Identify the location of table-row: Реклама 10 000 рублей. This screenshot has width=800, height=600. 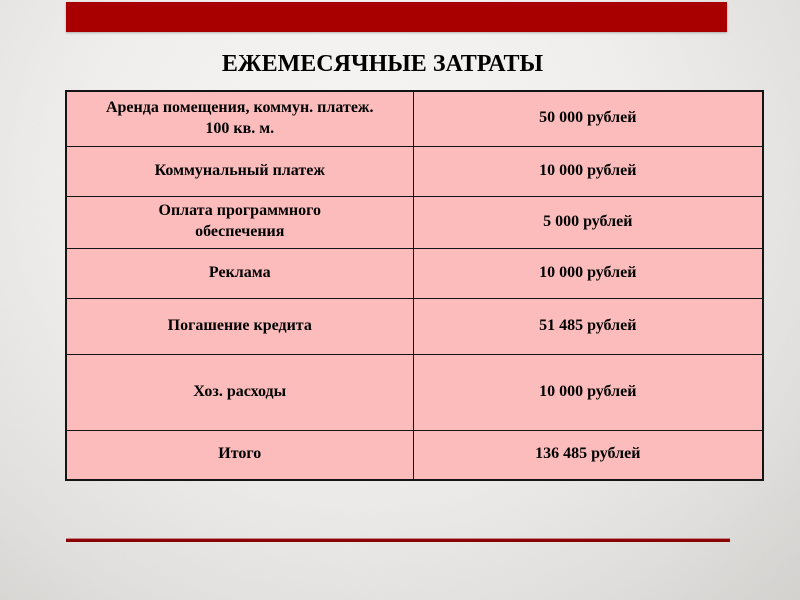
(414, 273).